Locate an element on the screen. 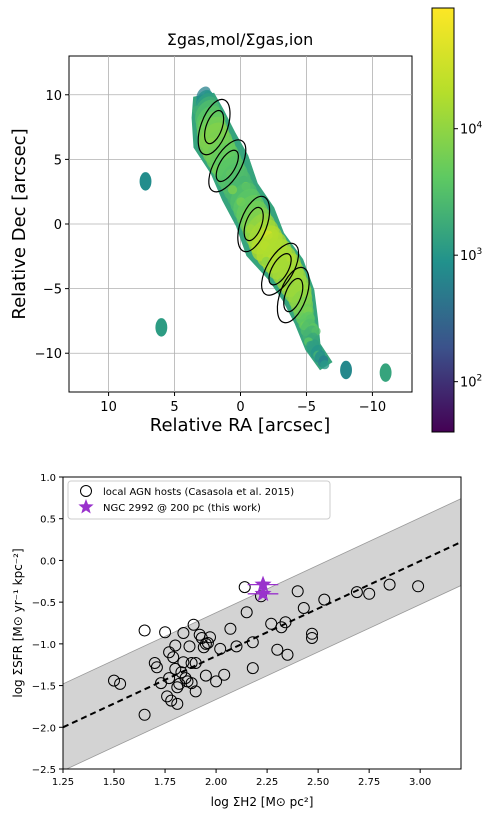 The height and width of the screenshot is (813, 493). scatter-y-tick-label: −2.5 is located at coordinates (44, 770).